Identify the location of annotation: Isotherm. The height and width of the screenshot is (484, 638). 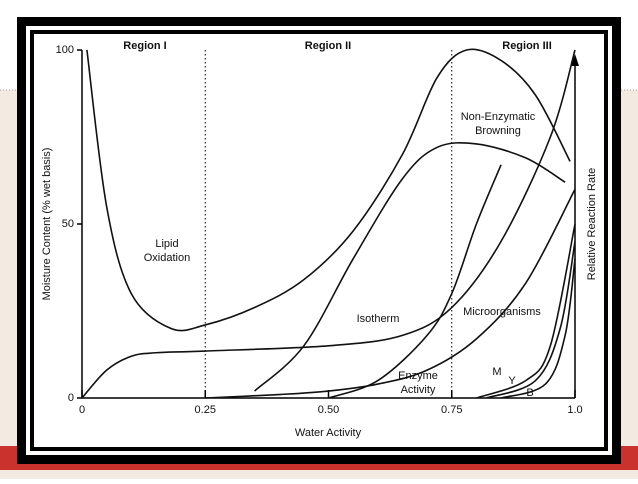
(378, 319).